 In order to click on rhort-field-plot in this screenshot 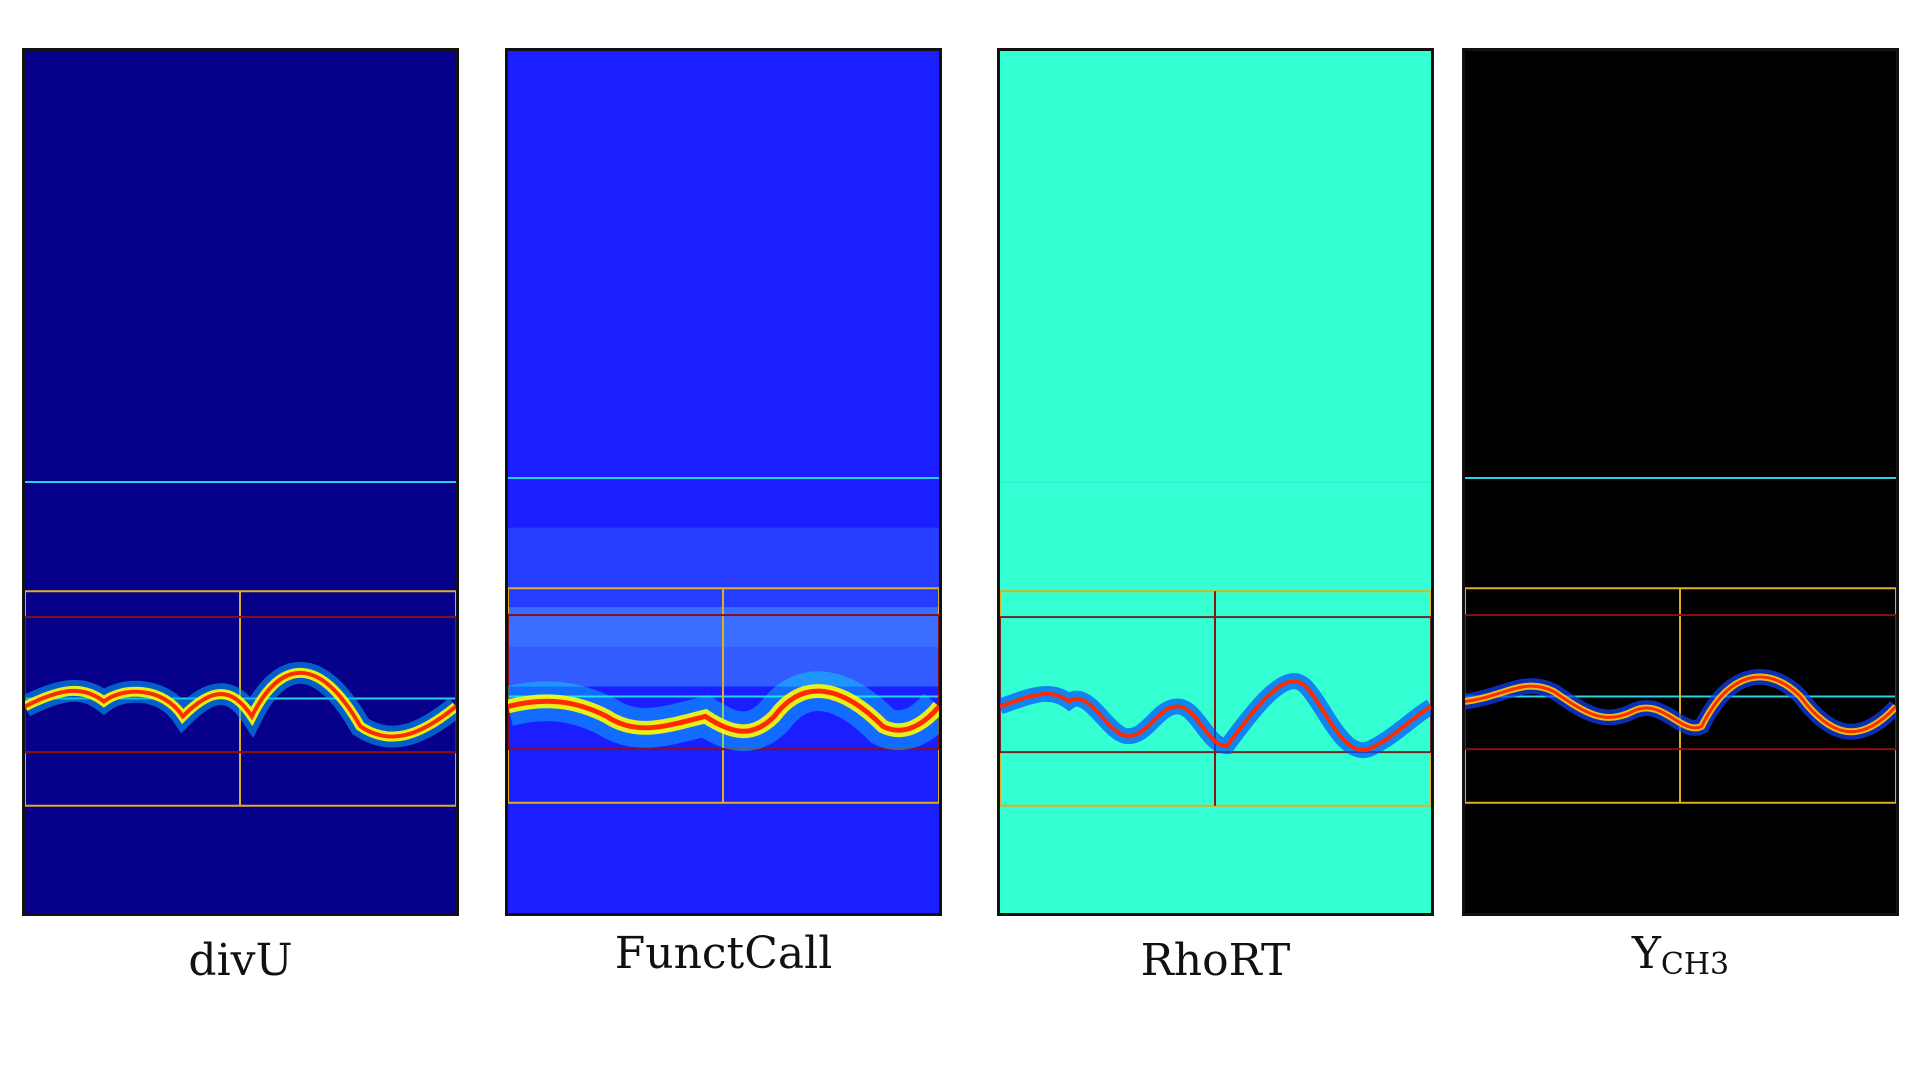, I will do `click(1215, 644)`.